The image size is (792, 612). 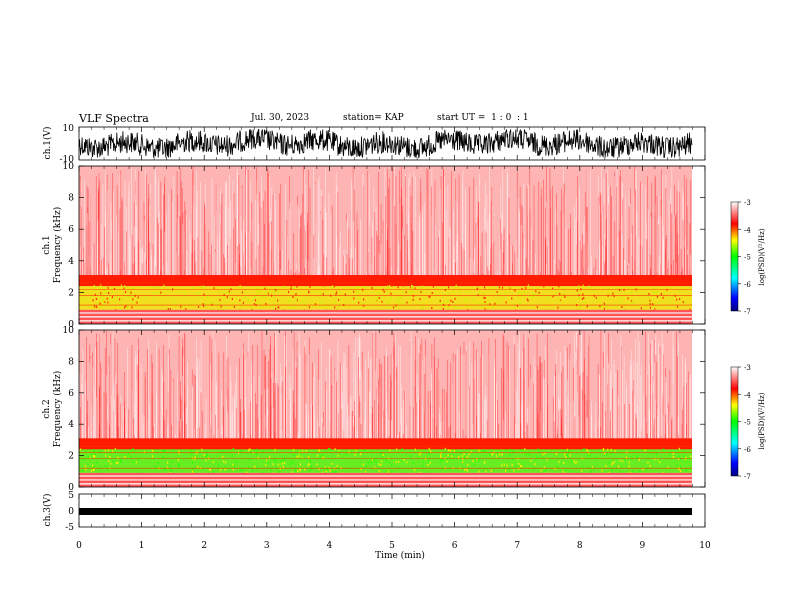 What do you see at coordinates (385, 143) in the screenshot?
I see `ch1-waveform-line` at bounding box center [385, 143].